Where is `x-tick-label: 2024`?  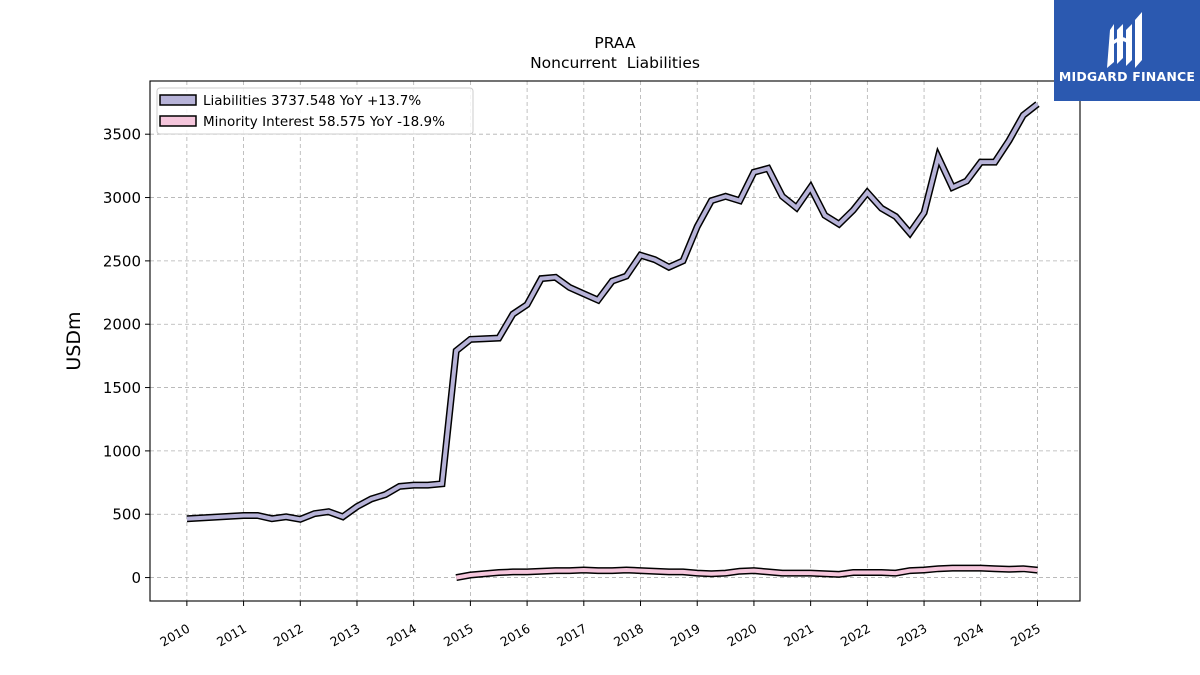
x-tick-label: 2024 is located at coordinates (968, 635).